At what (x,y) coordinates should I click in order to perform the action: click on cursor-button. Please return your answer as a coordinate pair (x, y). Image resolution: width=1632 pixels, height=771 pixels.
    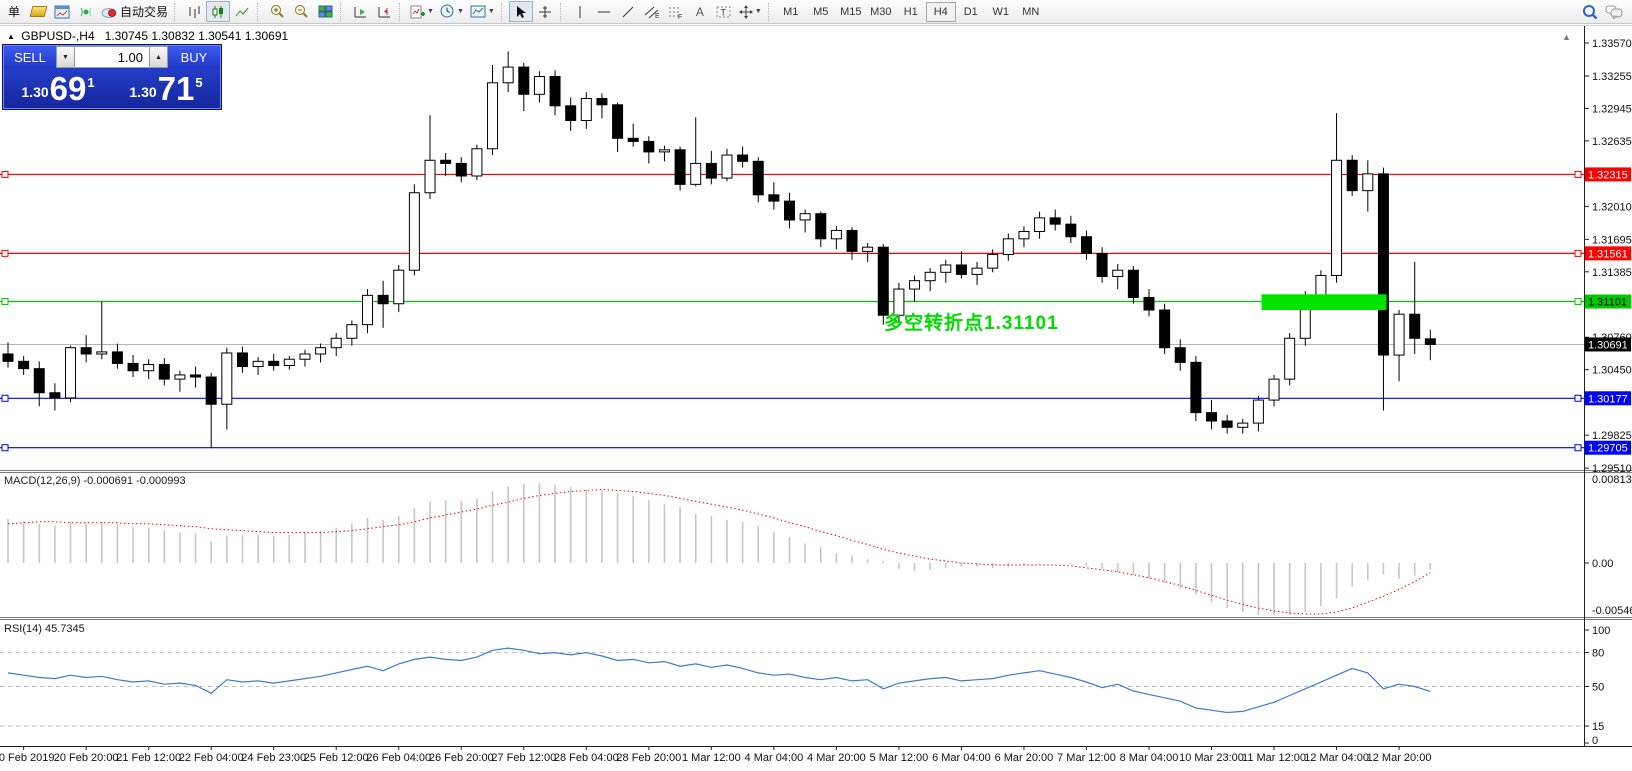
    Looking at the image, I should click on (520, 11).